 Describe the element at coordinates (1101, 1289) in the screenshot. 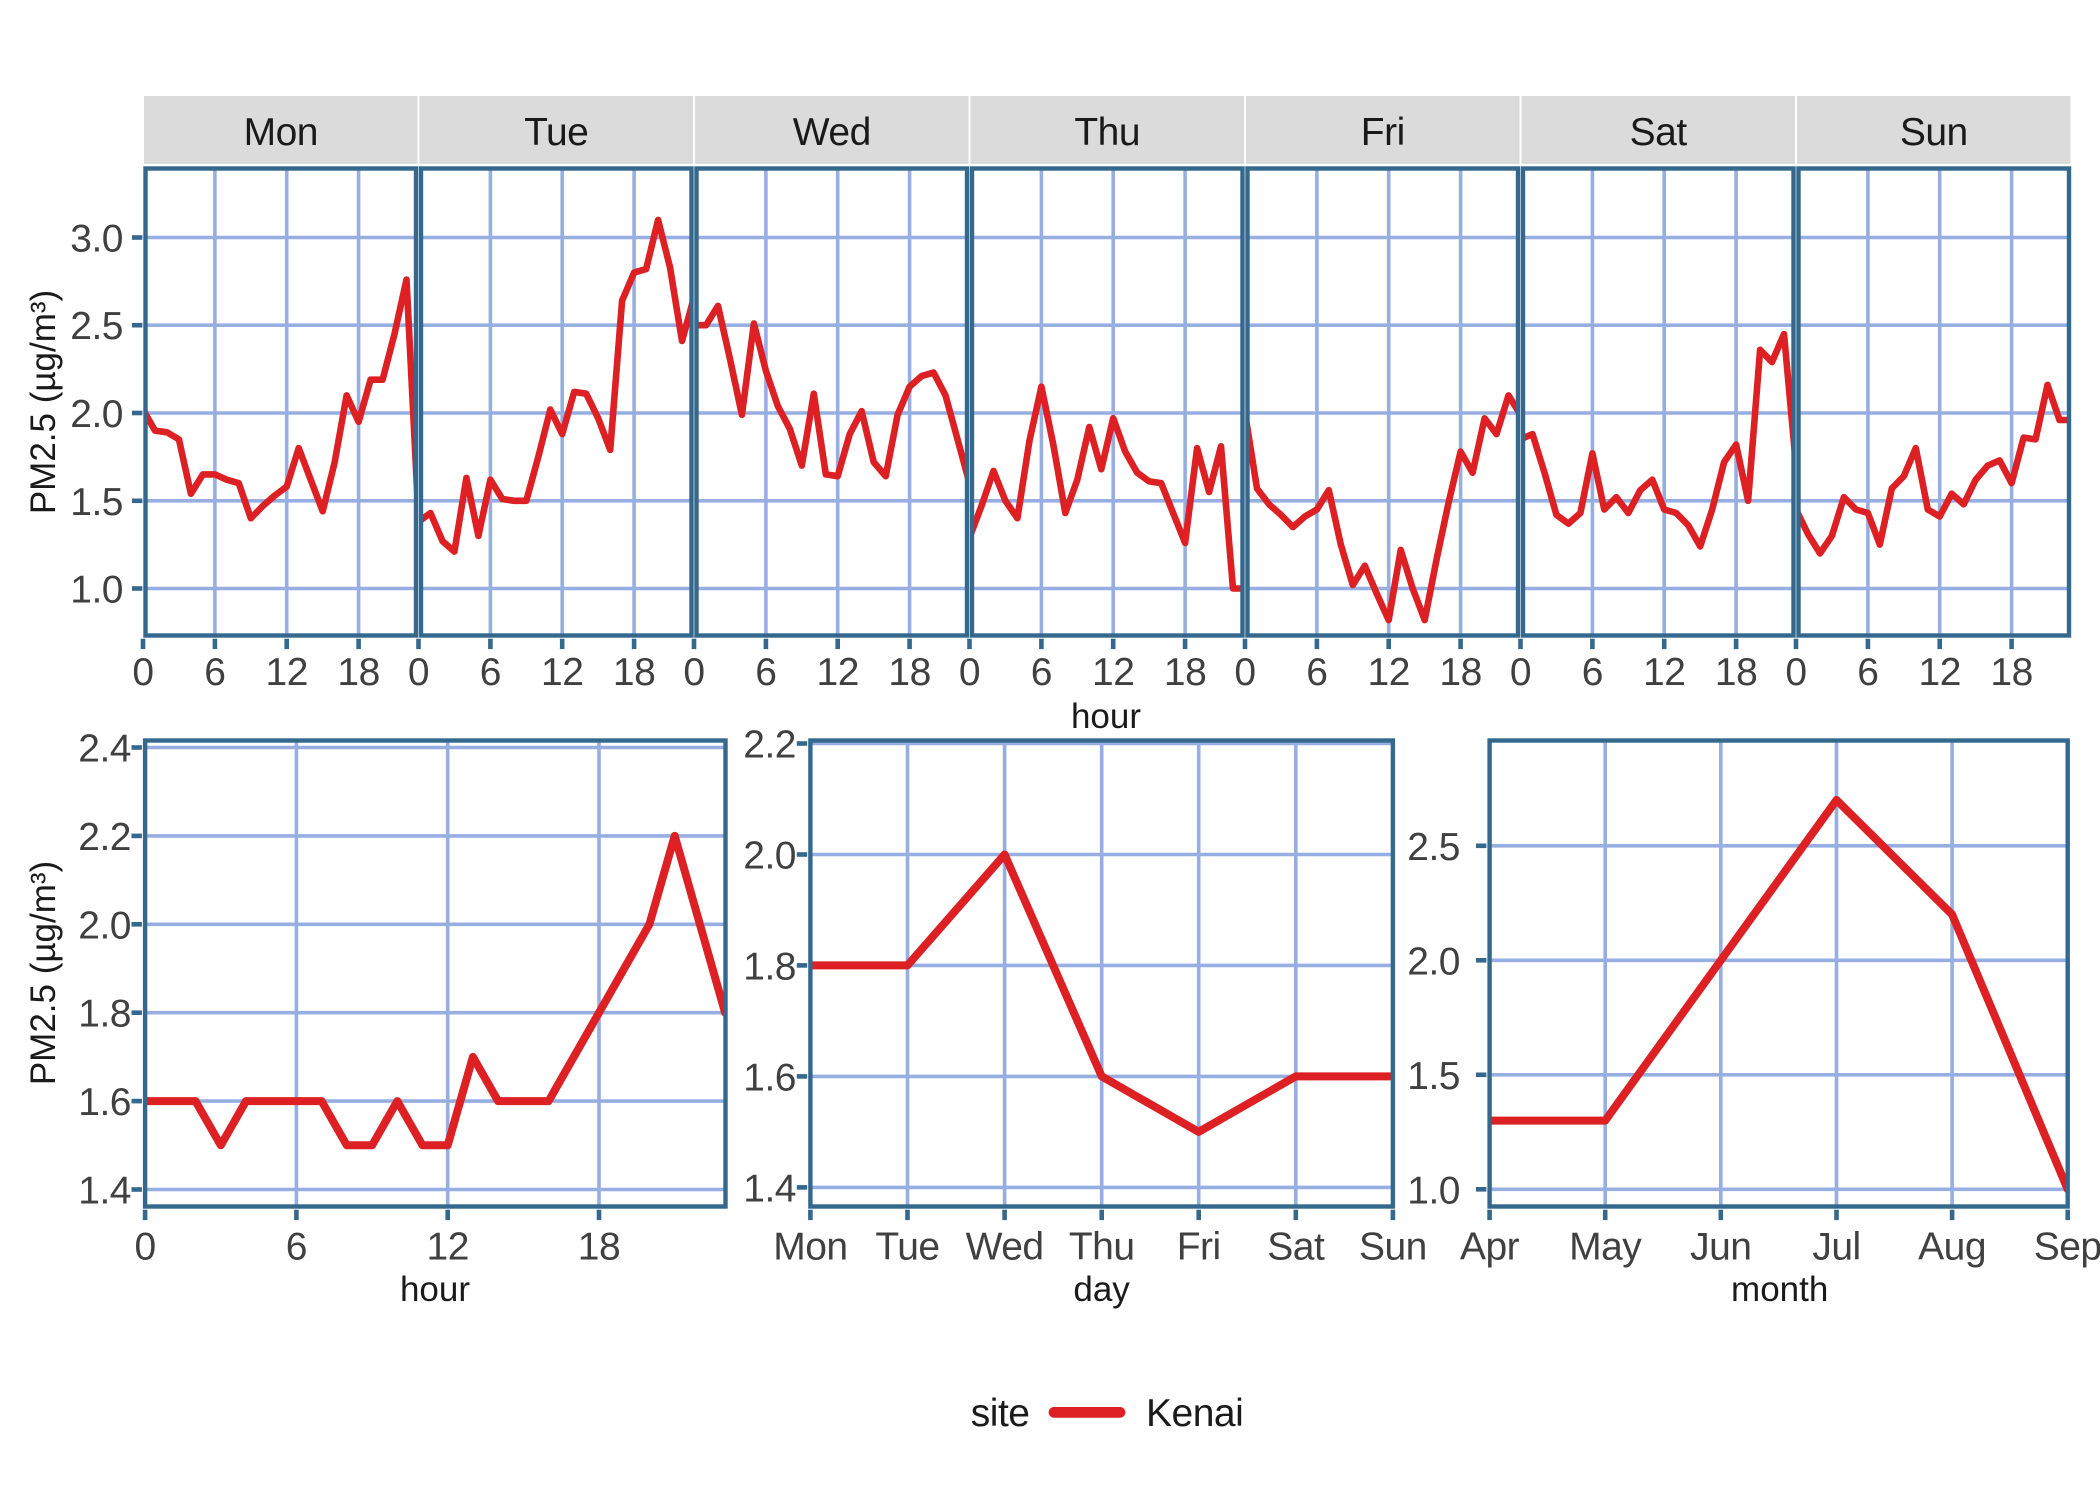

I see `svg-text: day` at that location.